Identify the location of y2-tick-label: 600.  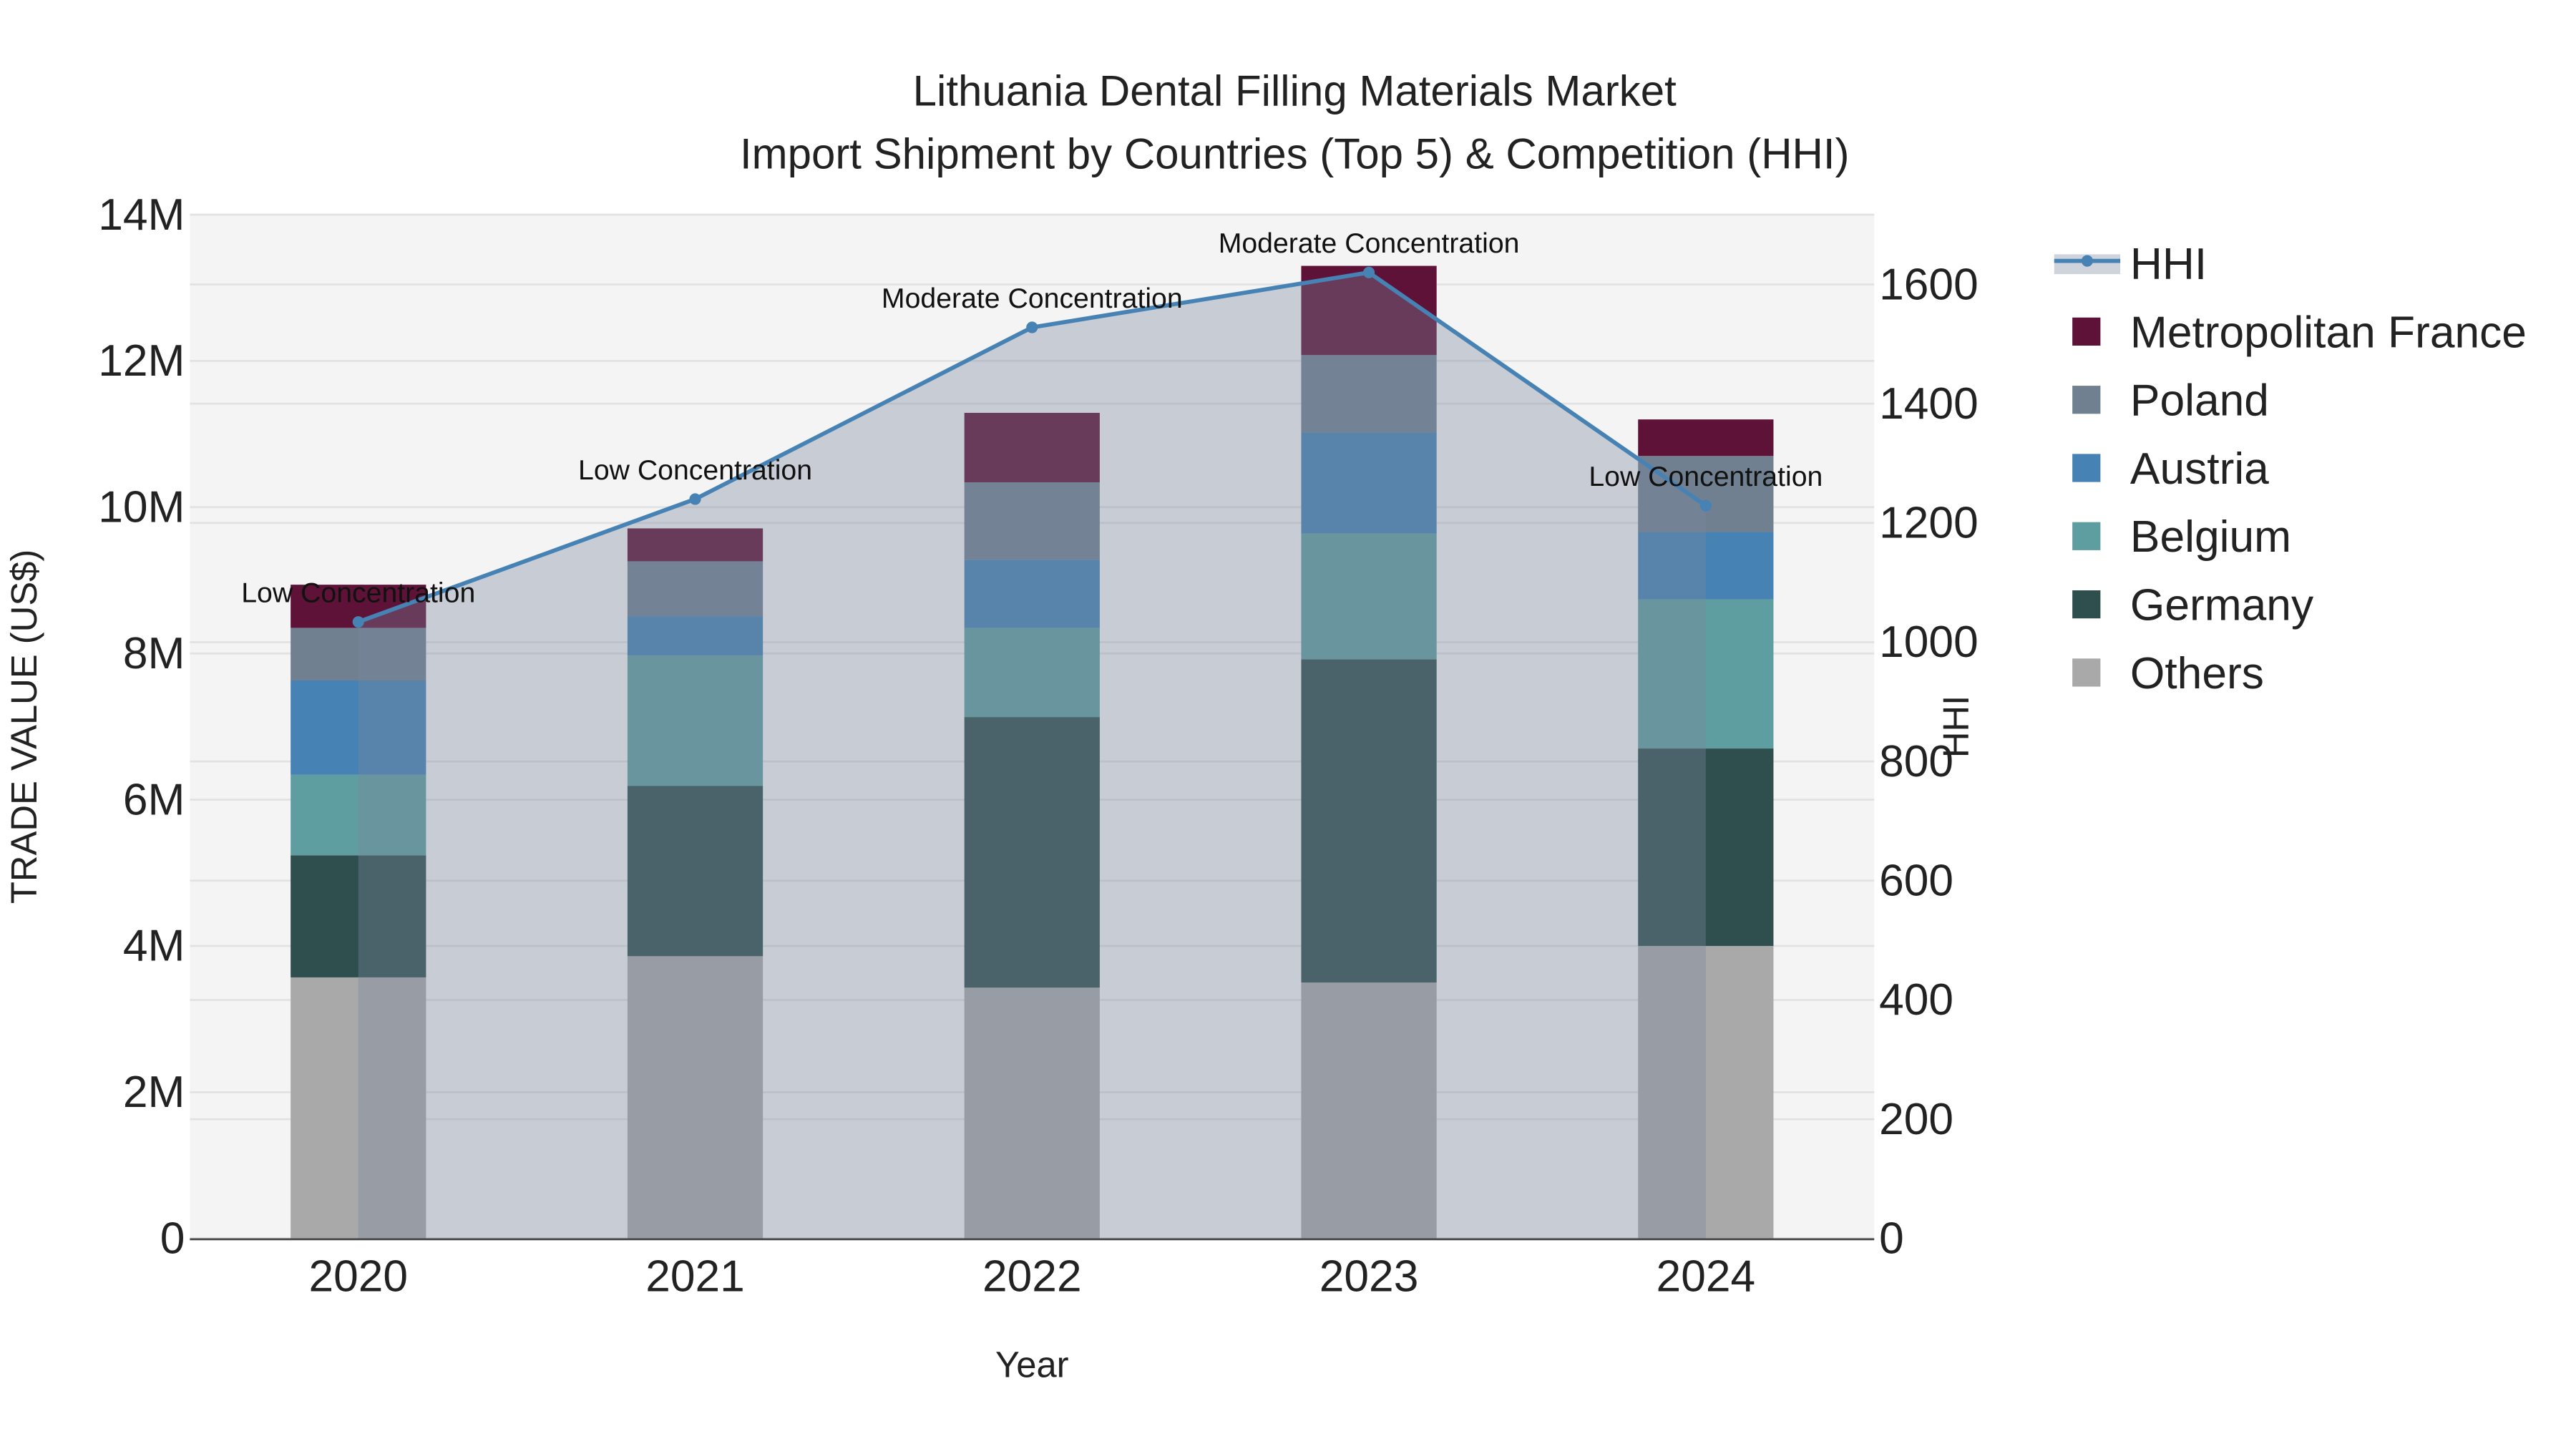
(1916, 881).